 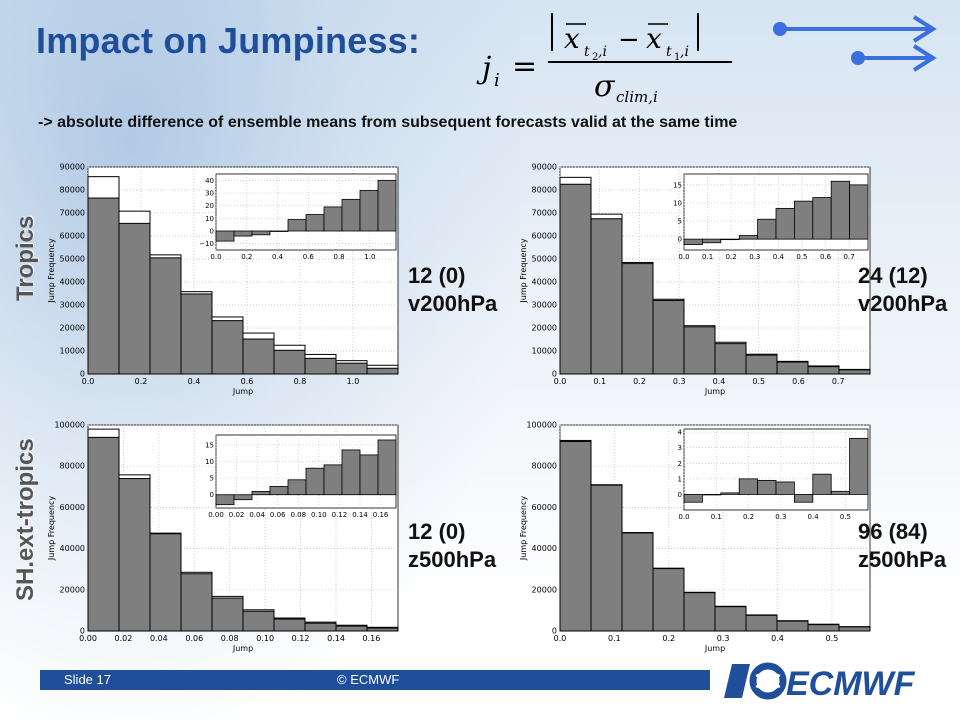 I want to click on annotation-panel-3: 12 (0) z500hPa, so click(x=452, y=546).